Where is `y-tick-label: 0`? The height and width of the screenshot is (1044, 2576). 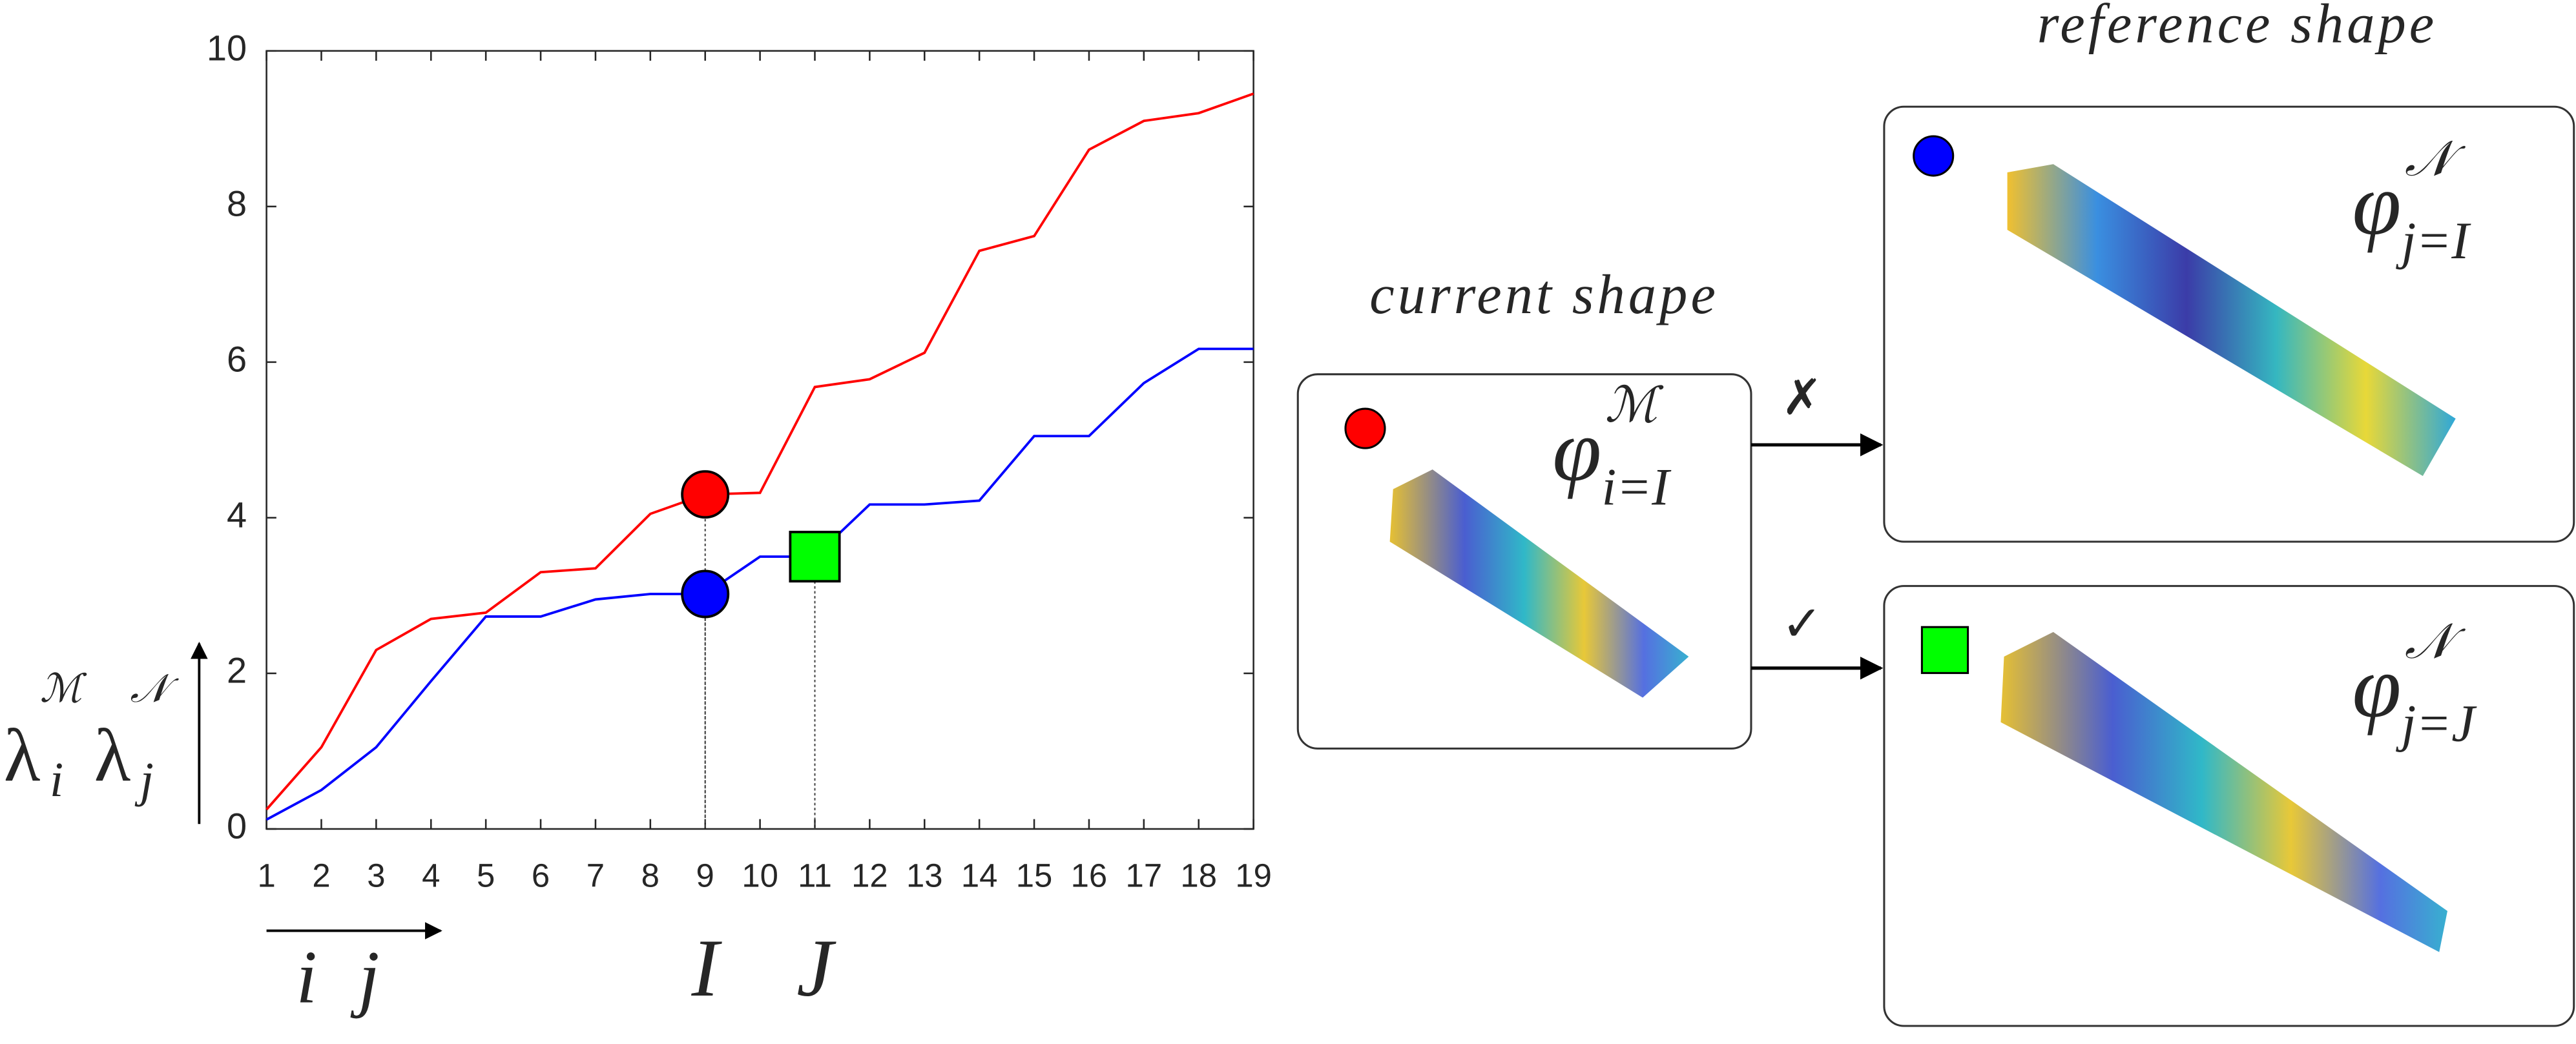 y-tick-label: 0 is located at coordinates (237, 826).